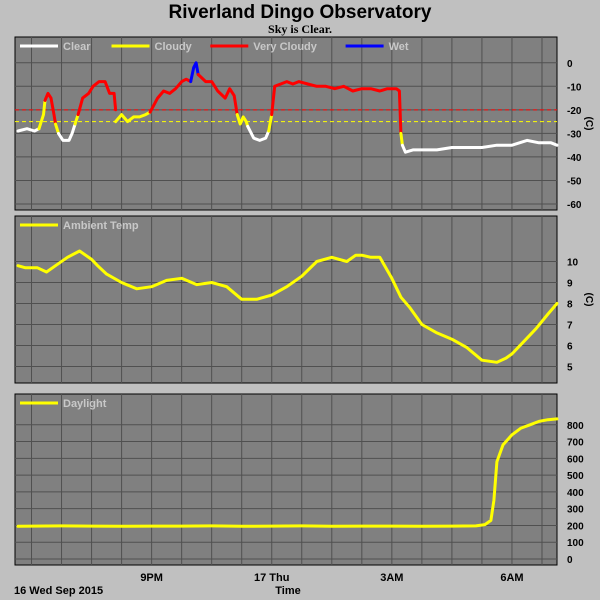 The height and width of the screenshot is (600, 600). I want to click on x-tick-label: 17 Thu, so click(271, 578).